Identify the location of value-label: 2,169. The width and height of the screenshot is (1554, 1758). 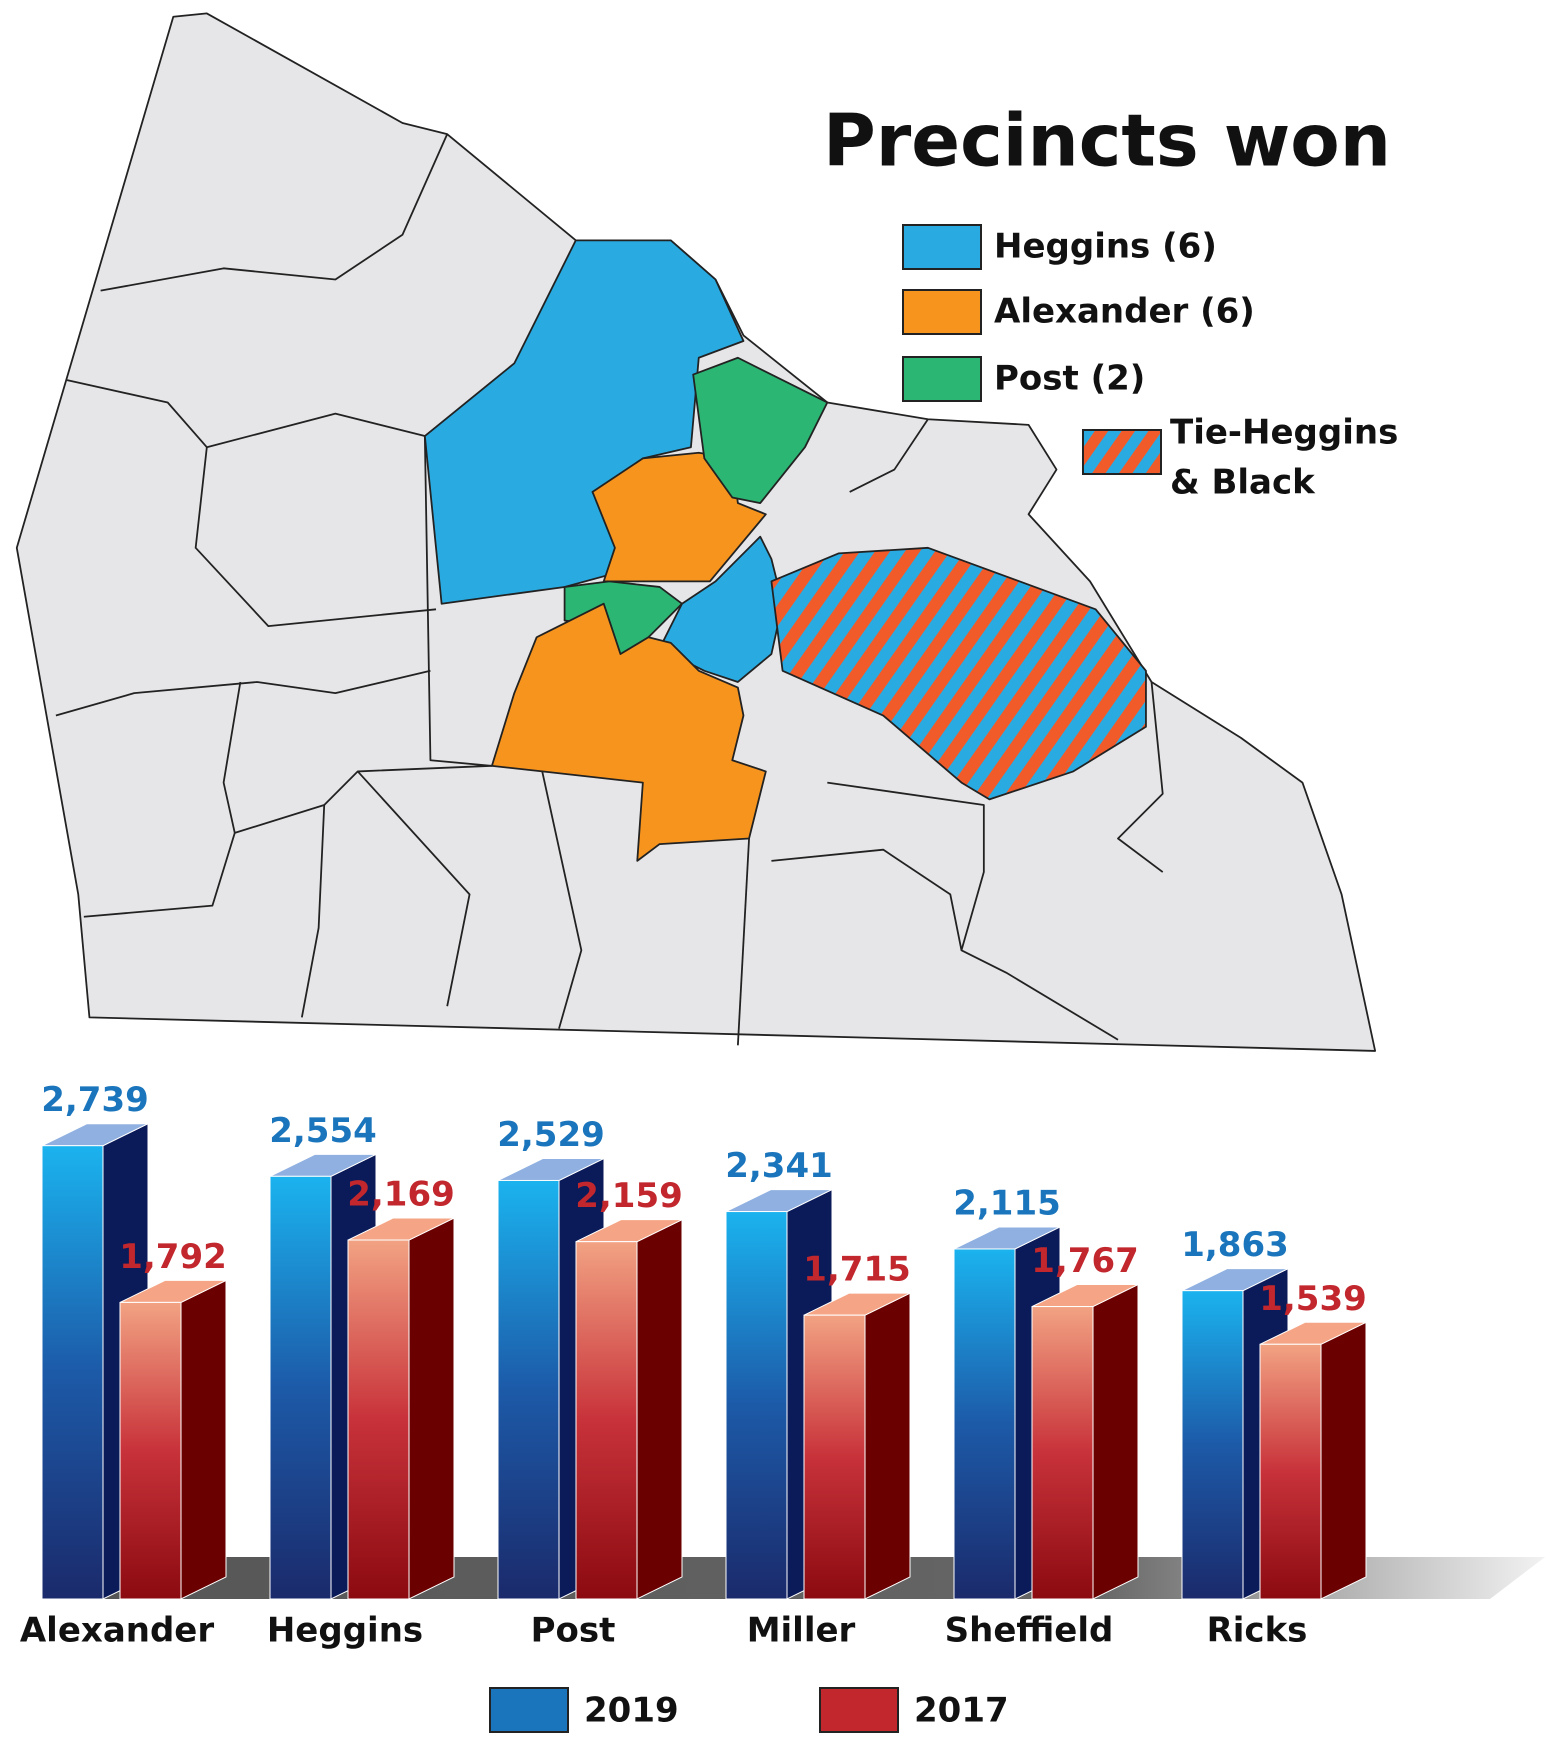
(401, 1195).